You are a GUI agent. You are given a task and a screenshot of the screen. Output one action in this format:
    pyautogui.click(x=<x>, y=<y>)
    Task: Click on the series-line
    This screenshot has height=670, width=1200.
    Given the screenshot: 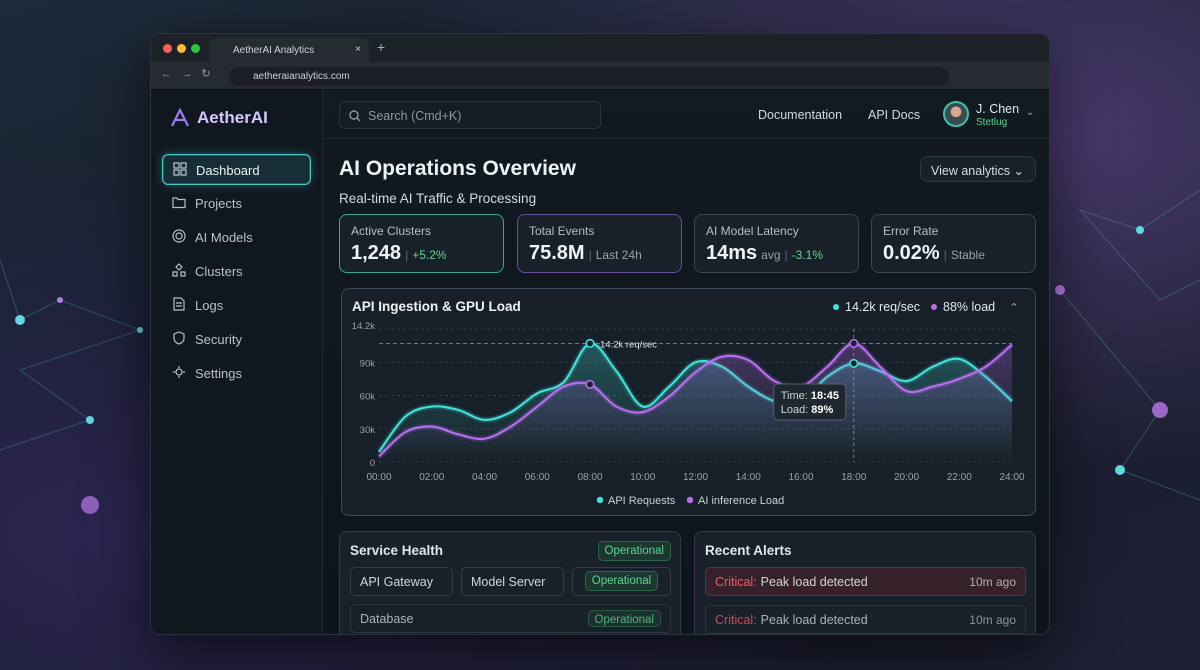 What is the action you would take?
    pyautogui.click(x=695, y=397)
    